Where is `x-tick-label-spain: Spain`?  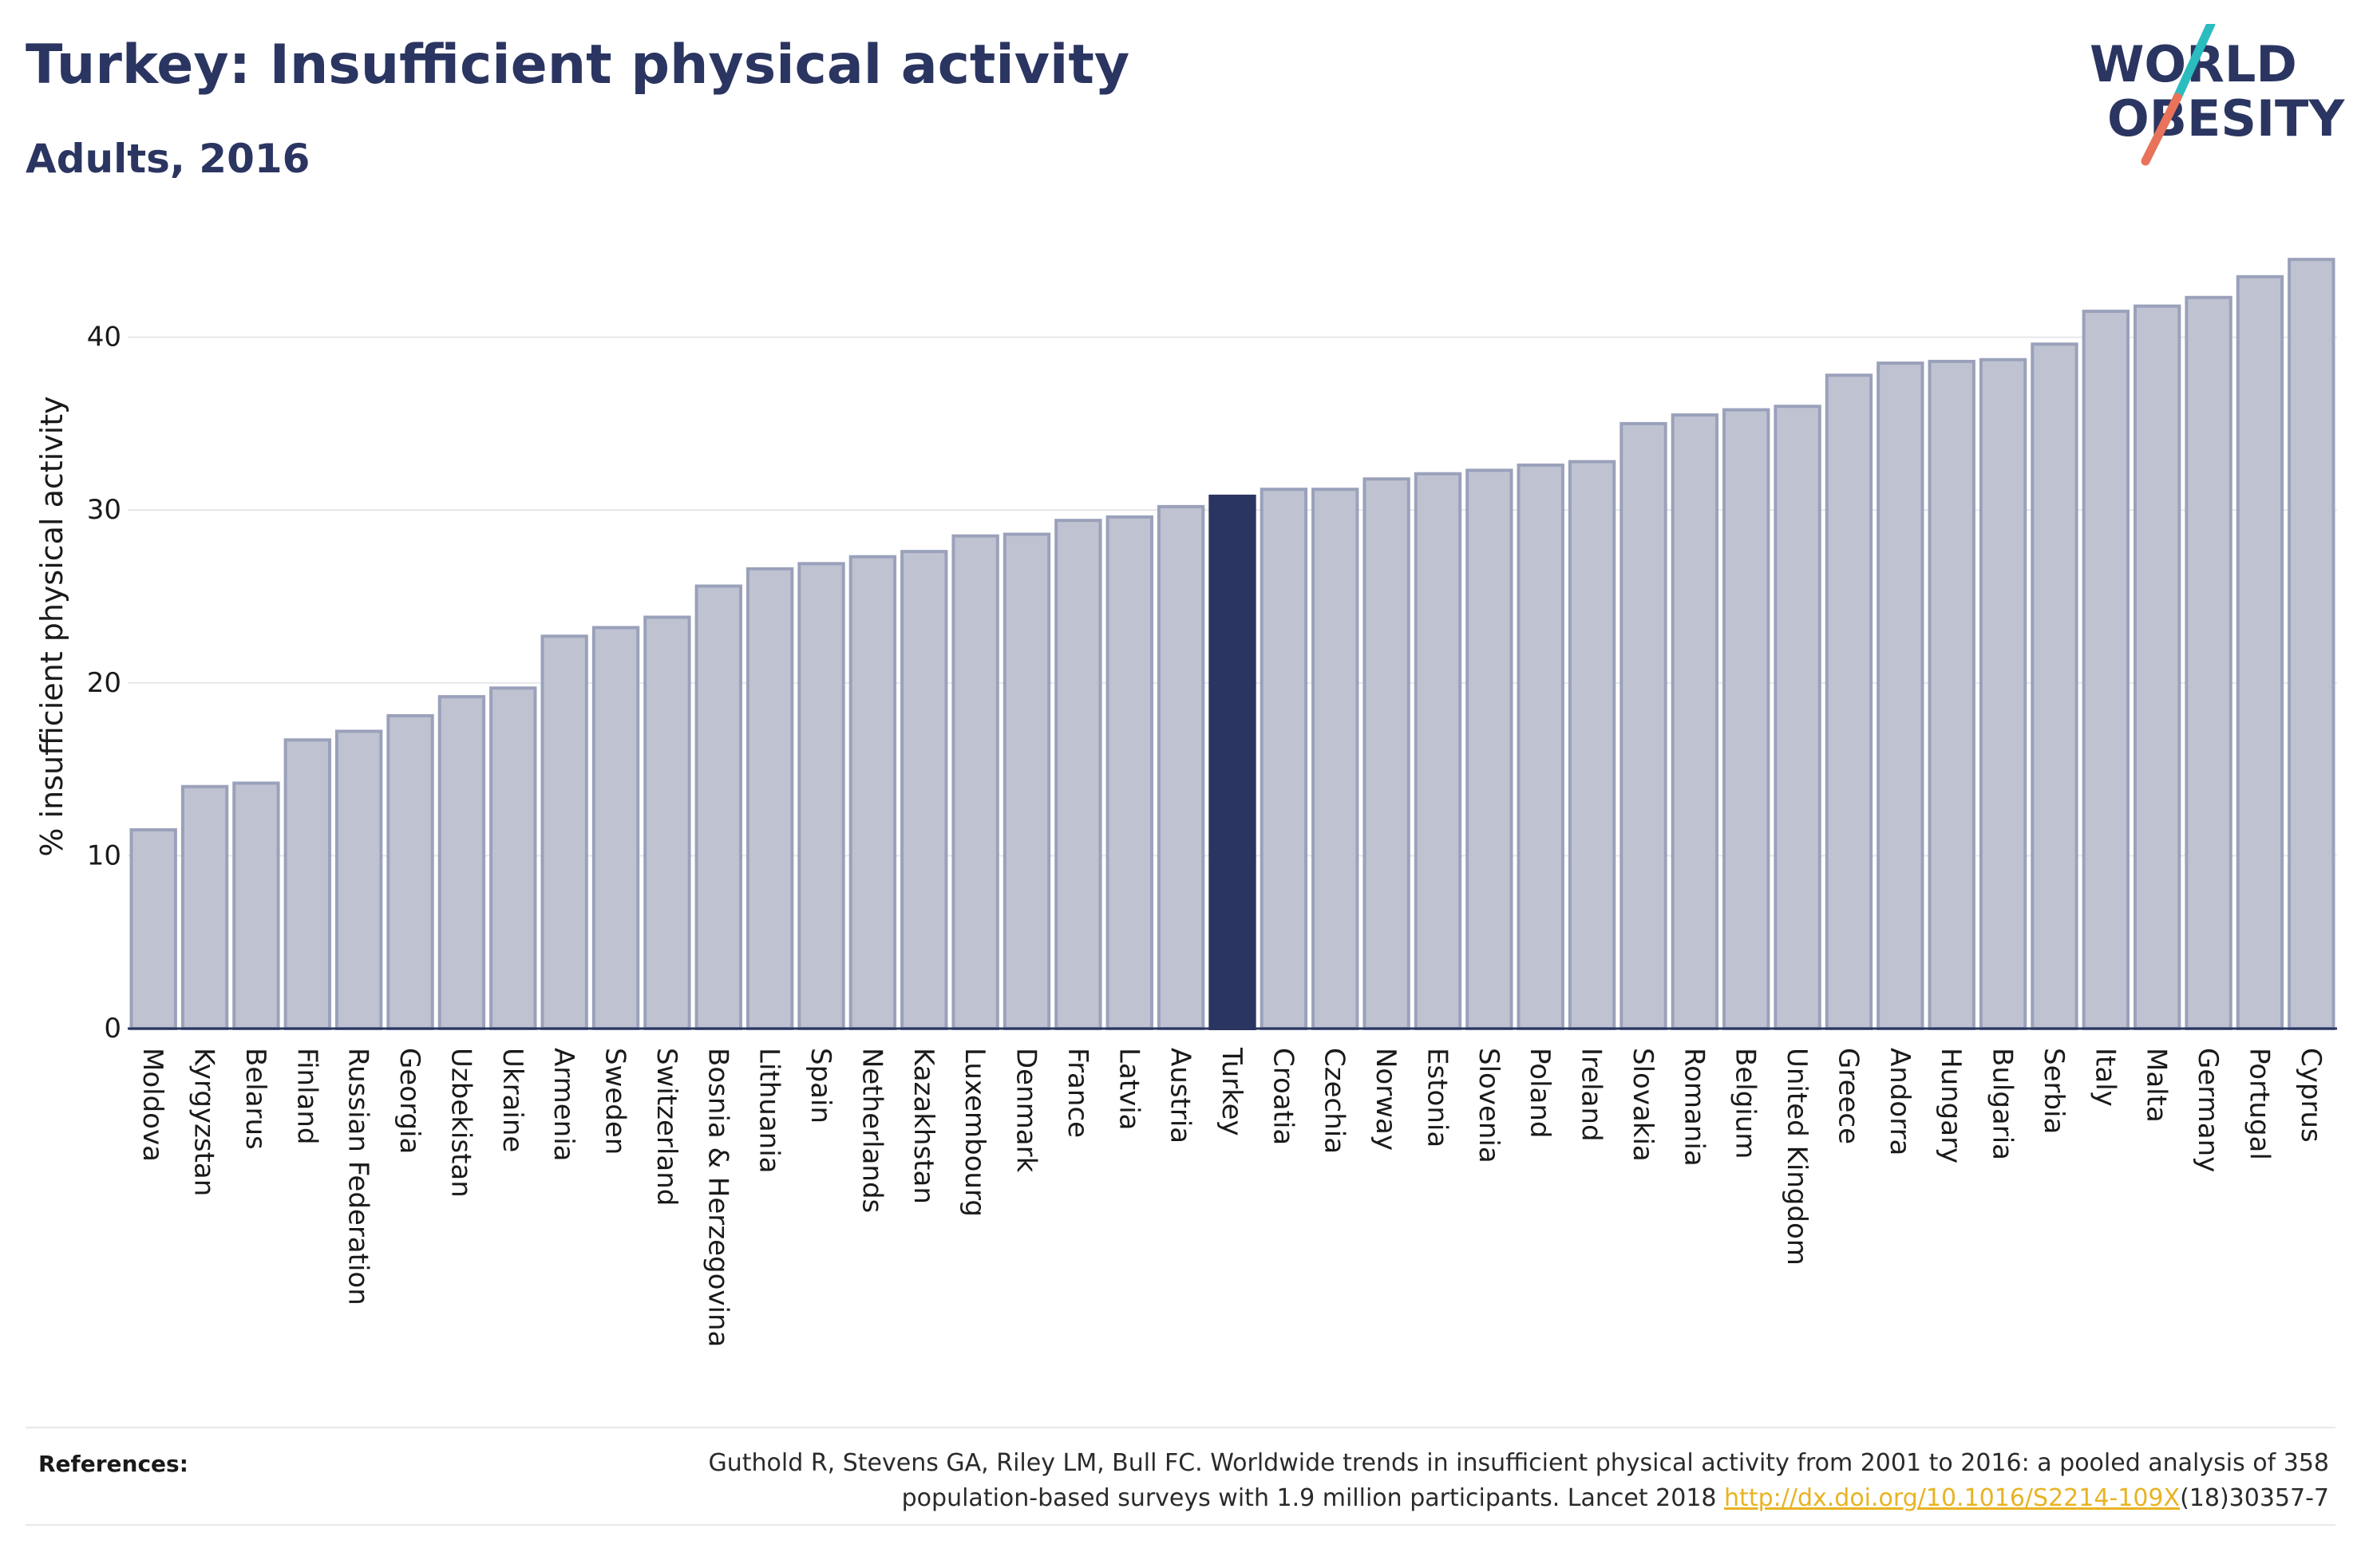 x-tick-label-spain: Spain is located at coordinates (820, 1086).